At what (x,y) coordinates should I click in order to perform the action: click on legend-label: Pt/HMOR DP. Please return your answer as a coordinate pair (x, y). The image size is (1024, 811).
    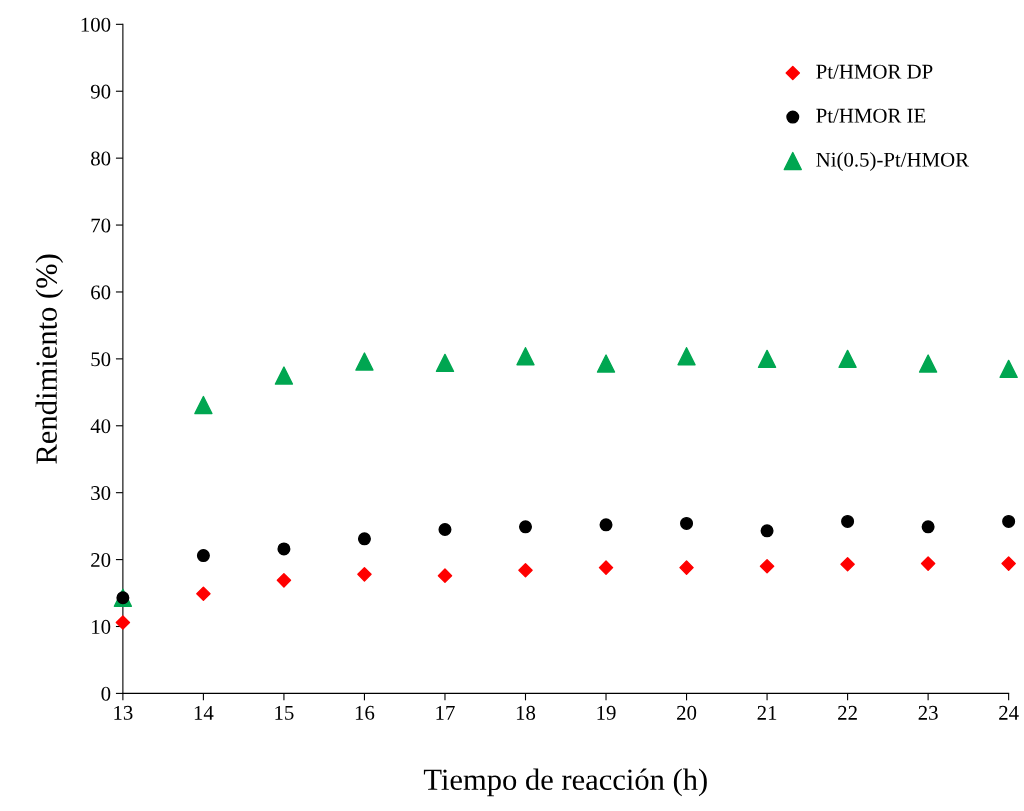
    Looking at the image, I should click on (874, 71).